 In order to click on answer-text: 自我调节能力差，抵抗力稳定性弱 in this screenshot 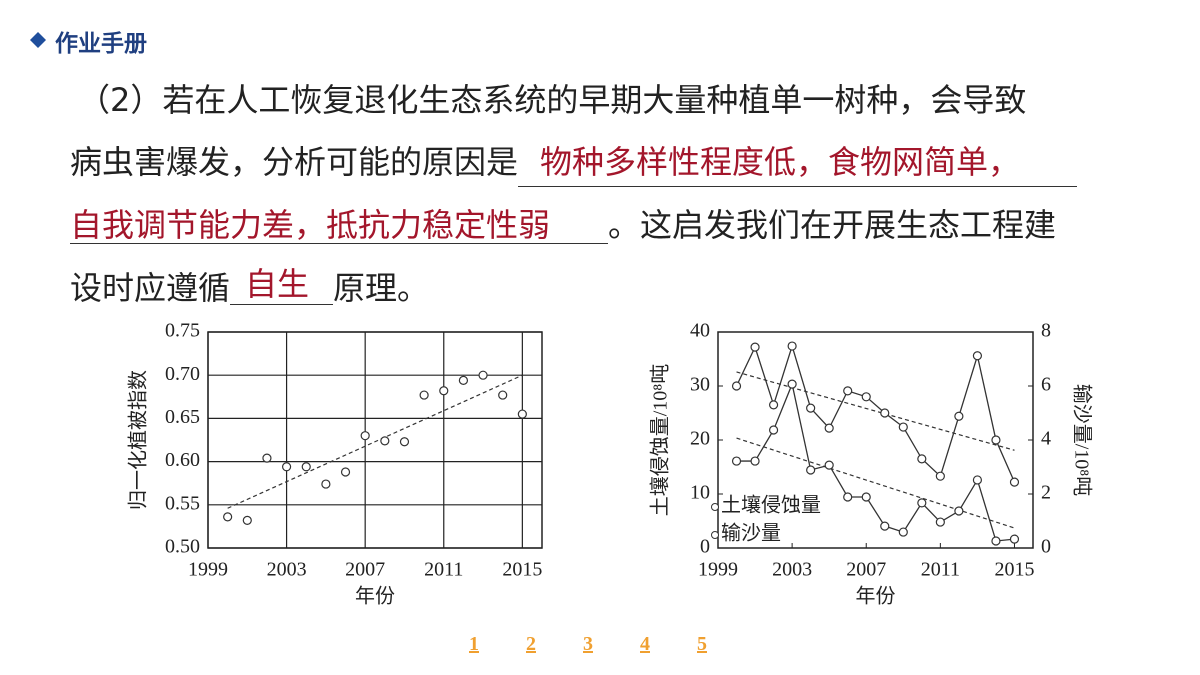, I will do `click(310, 225)`.